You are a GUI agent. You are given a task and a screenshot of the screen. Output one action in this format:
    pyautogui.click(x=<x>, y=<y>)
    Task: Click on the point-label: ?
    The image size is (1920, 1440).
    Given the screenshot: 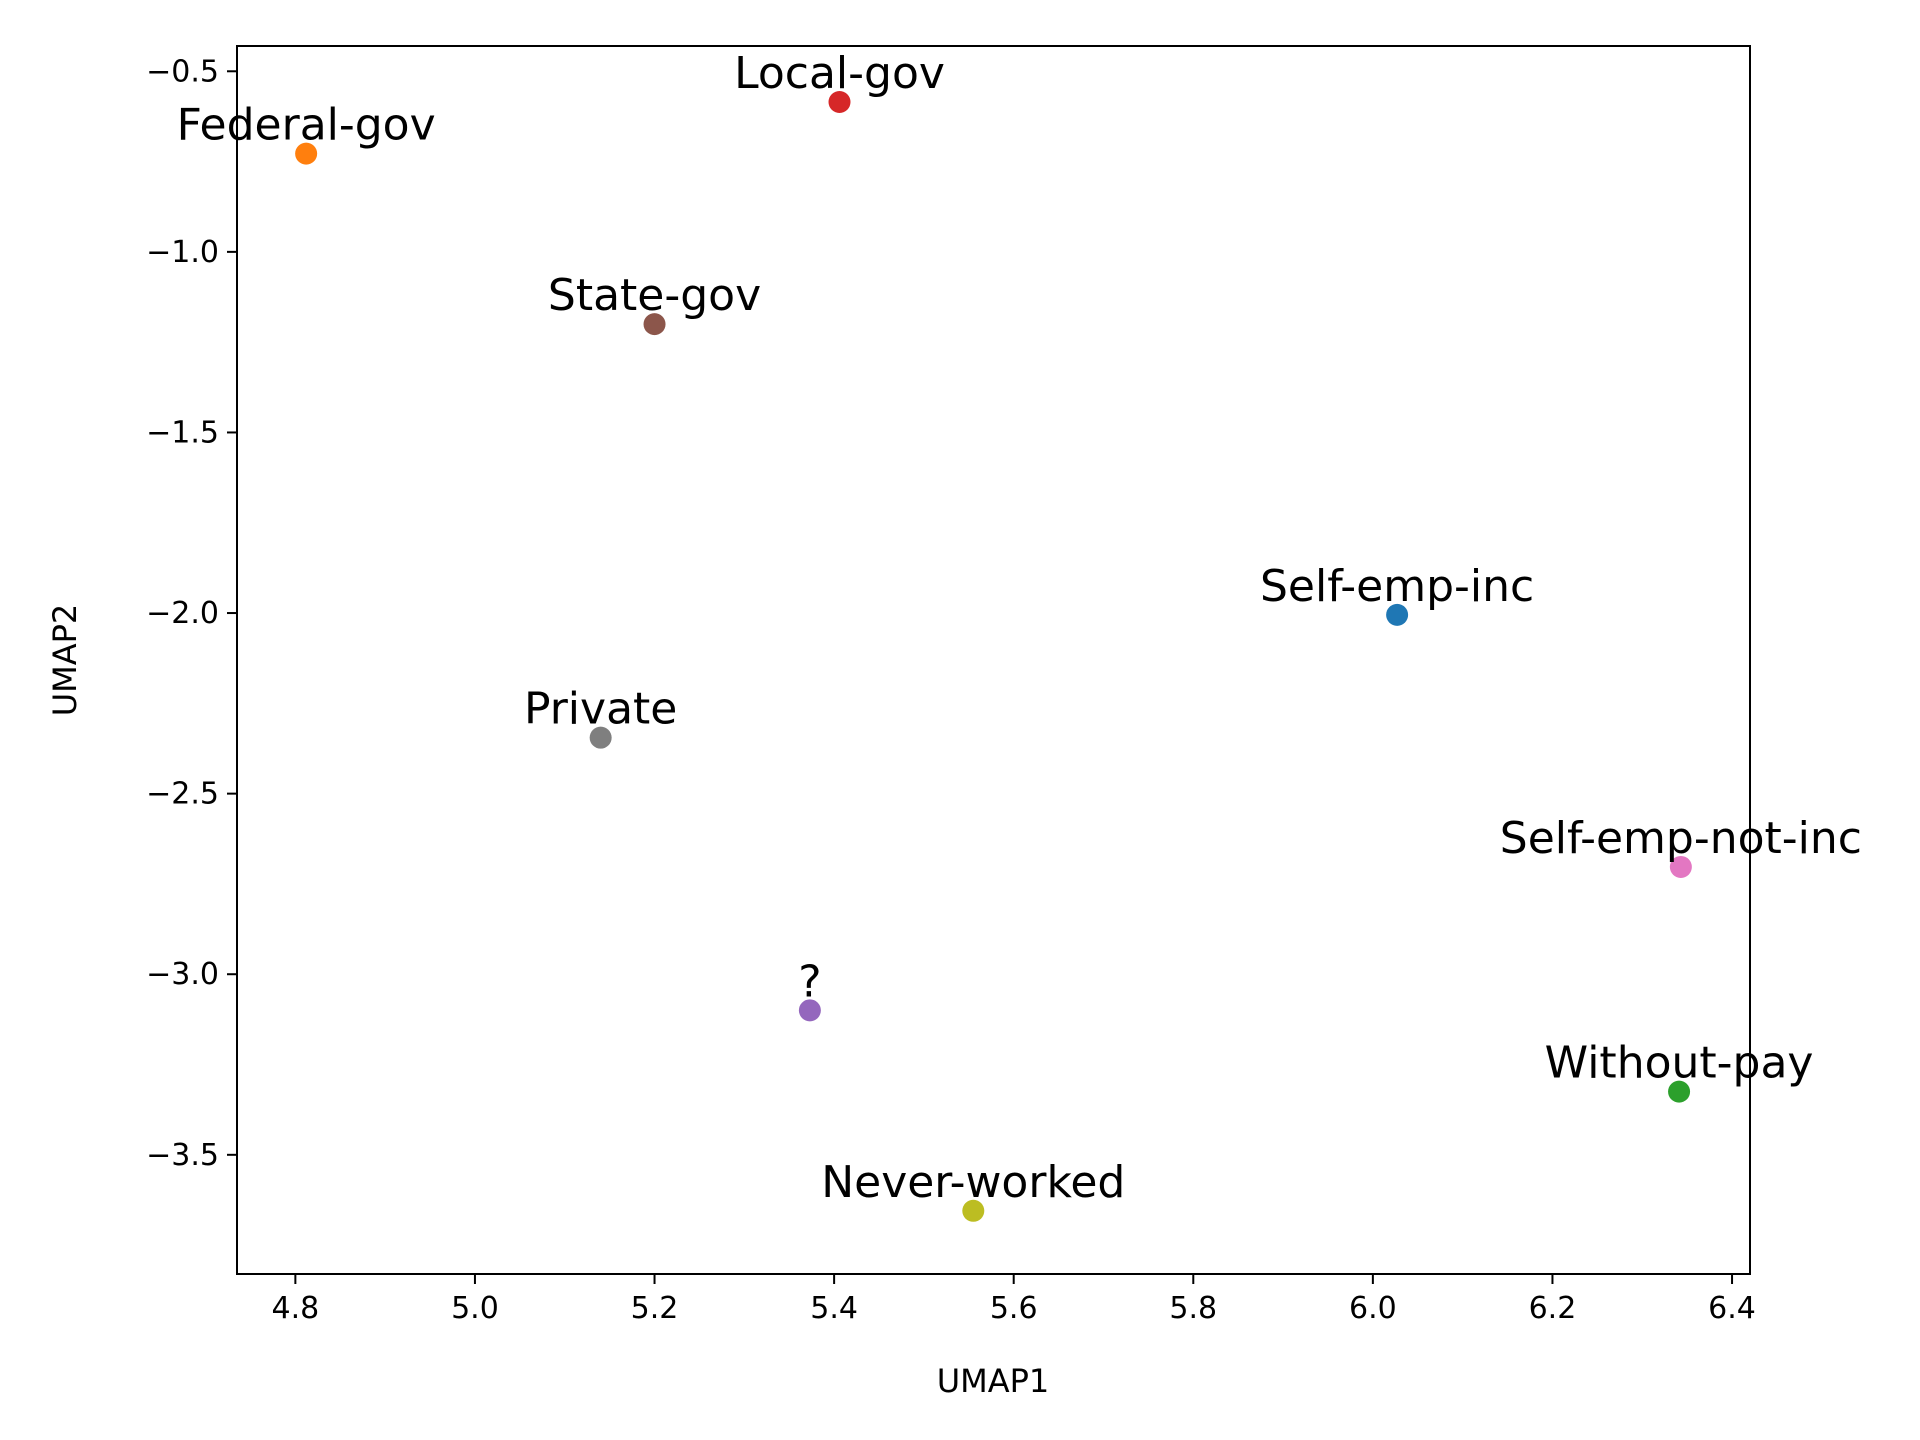 What is the action you would take?
    pyautogui.click(x=809, y=981)
    